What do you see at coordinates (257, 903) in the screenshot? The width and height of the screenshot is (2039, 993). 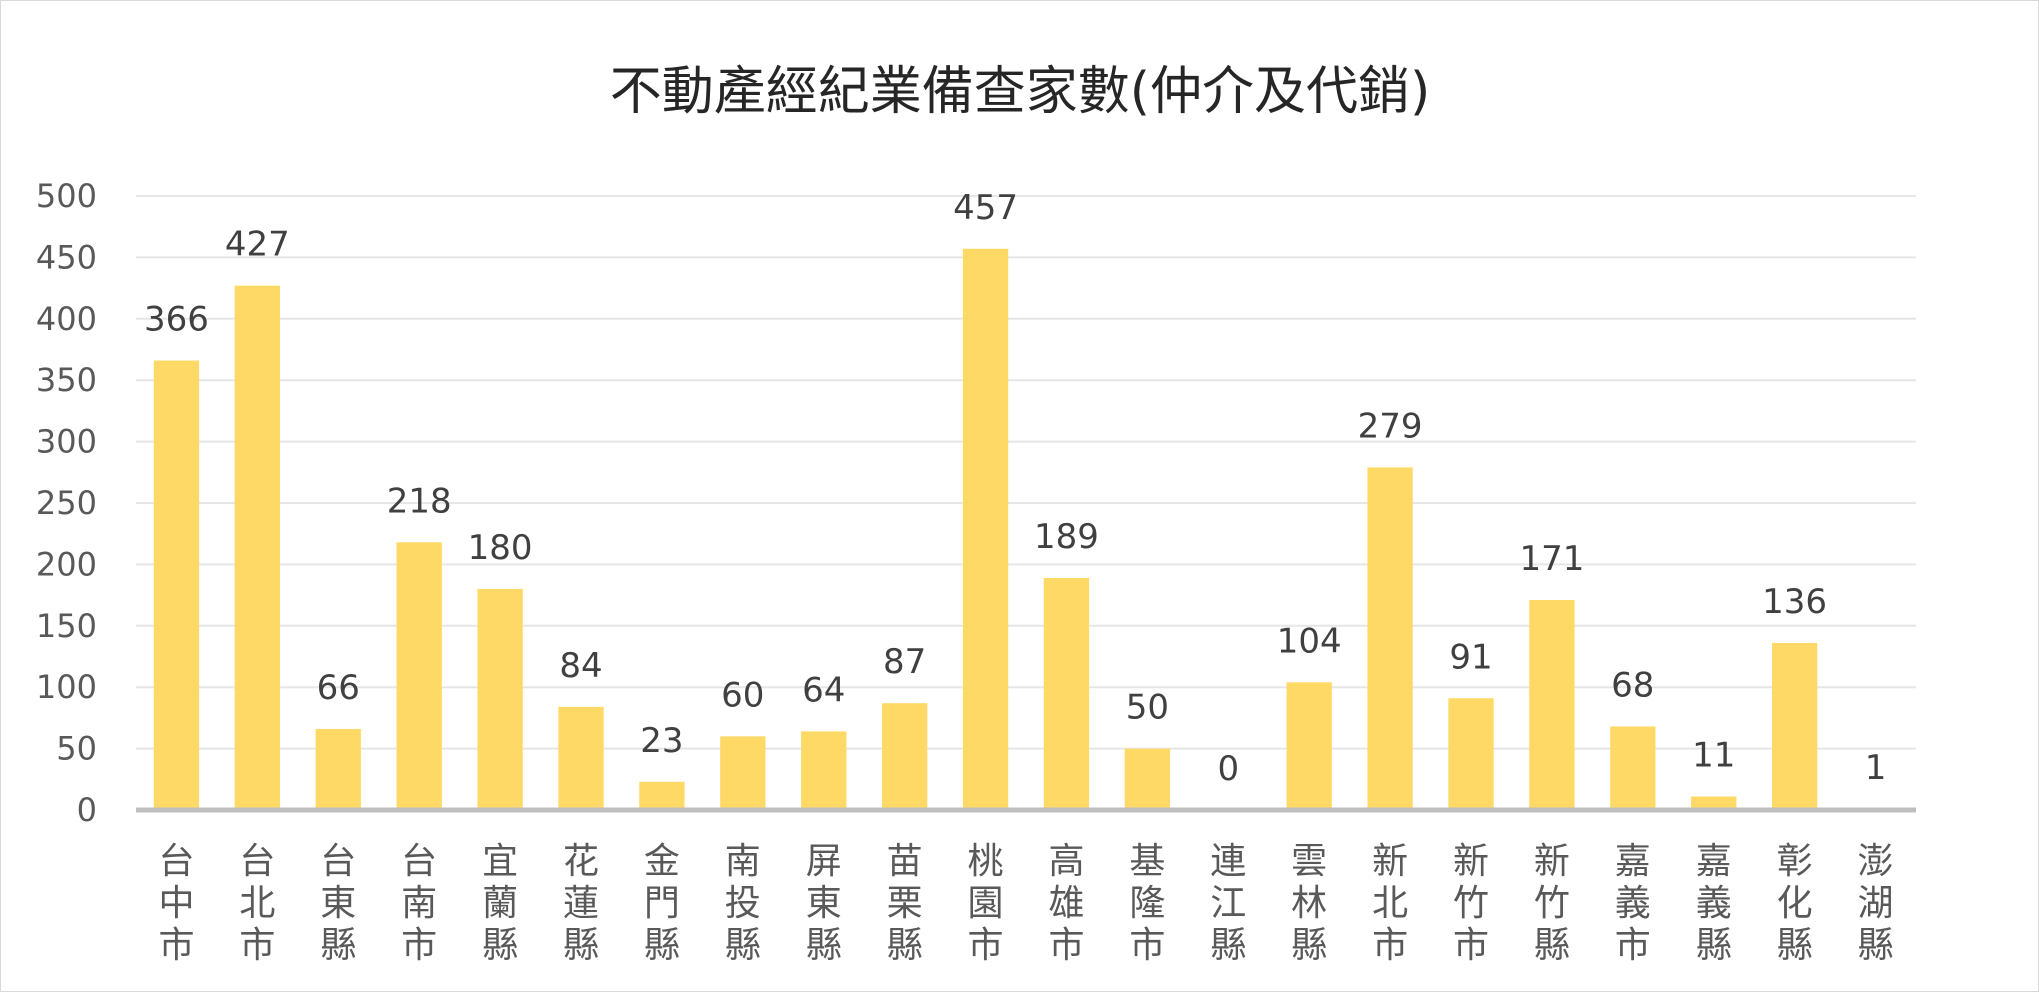 I see `x-category-label: 台北市` at bounding box center [257, 903].